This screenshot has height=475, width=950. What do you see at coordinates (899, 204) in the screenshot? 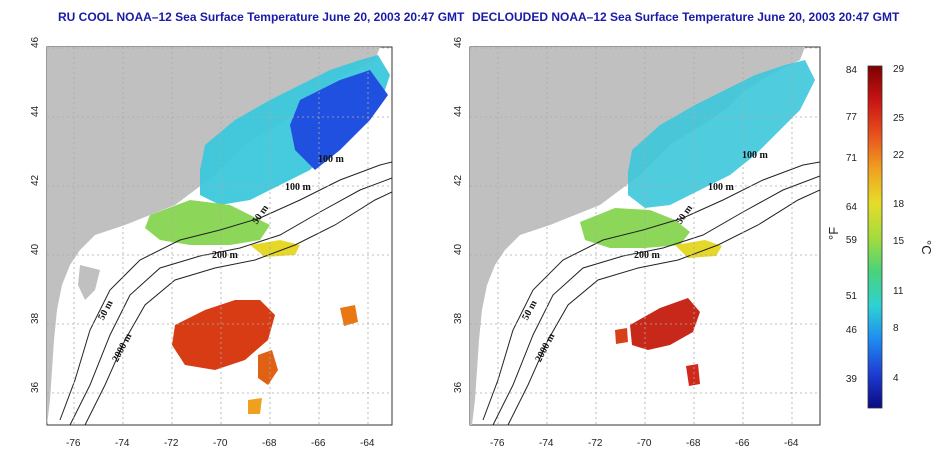
I see `c-tick-18: 18` at bounding box center [899, 204].